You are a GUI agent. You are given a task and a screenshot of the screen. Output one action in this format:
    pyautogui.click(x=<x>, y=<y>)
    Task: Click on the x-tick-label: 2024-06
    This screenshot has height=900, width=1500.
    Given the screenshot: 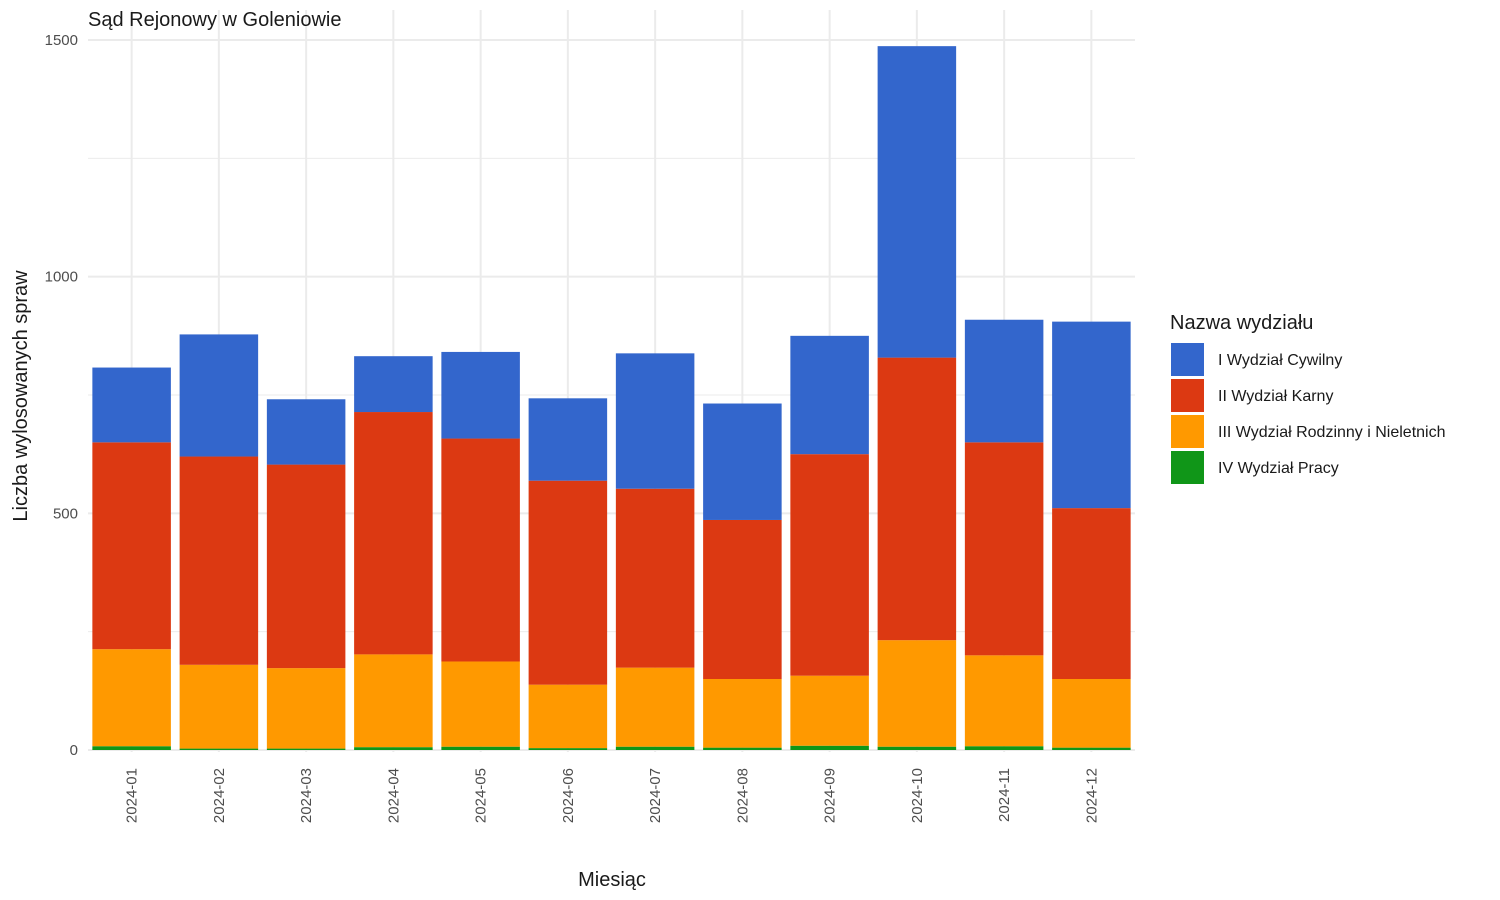 What is the action you would take?
    pyautogui.click(x=568, y=795)
    